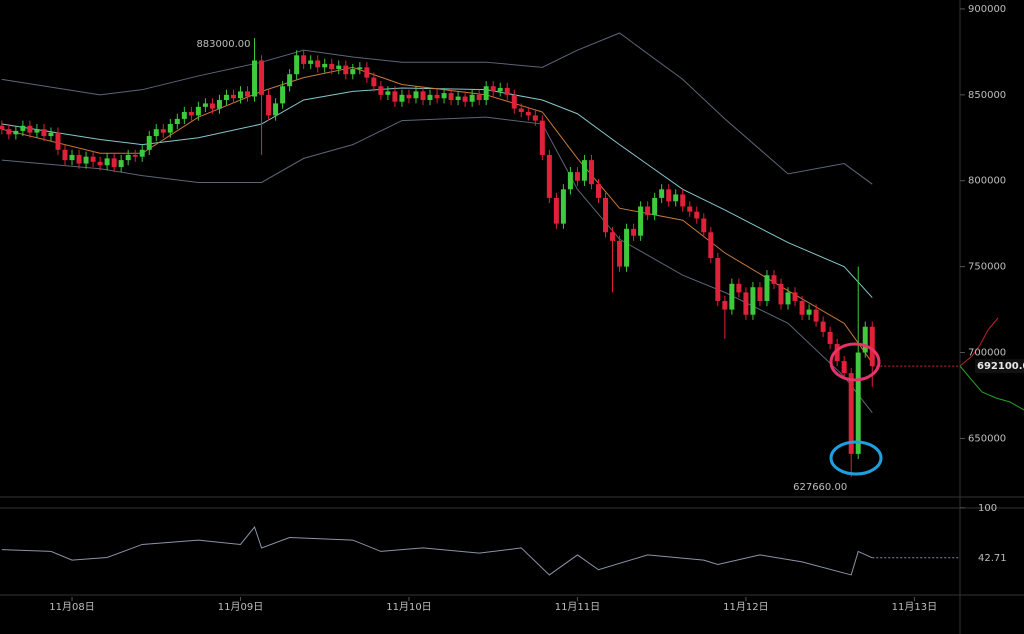 The height and width of the screenshot is (634, 1024). What do you see at coordinates (987, 181) in the screenshot?
I see `y-tick-label: 800000` at bounding box center [987, 181].